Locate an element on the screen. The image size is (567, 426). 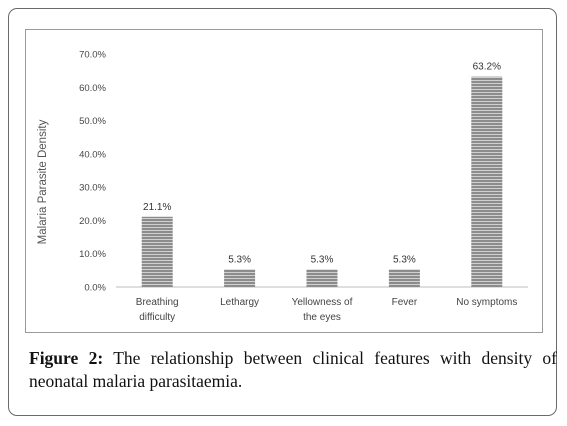
category-label: Breathing is located at coordinates (157, 302).